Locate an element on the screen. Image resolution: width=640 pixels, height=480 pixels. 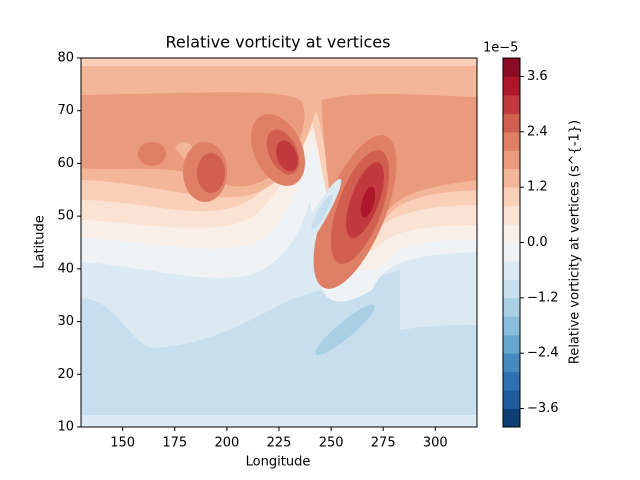
x-tick-label: 250 is located at coordinates (331, 443).